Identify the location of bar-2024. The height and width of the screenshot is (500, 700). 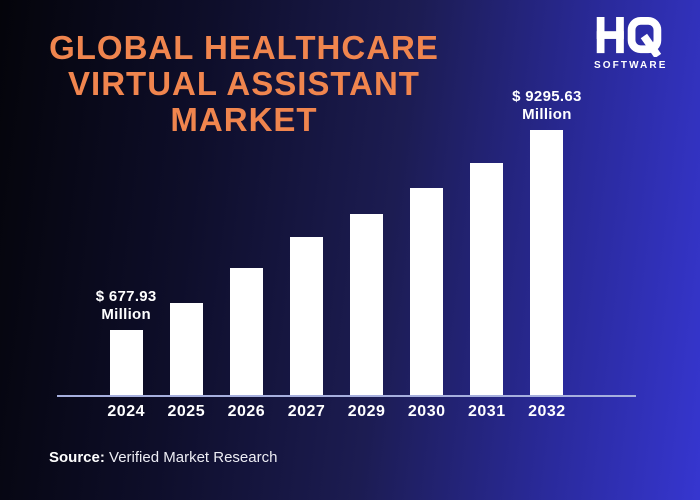
(126, 363).